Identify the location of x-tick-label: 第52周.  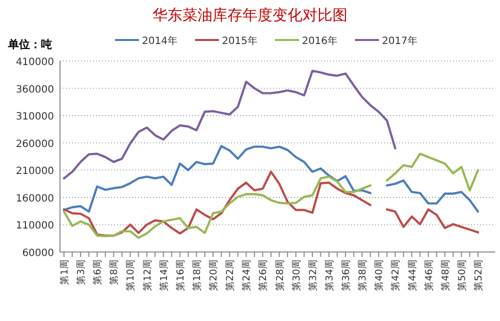
(478, 275).